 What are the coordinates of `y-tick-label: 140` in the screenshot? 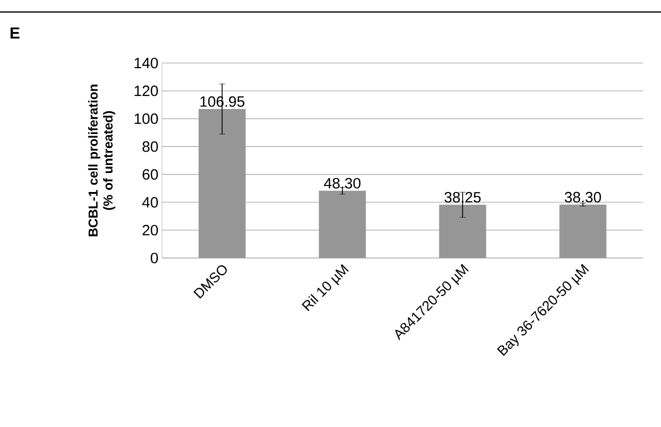 It's located at (146, 63).